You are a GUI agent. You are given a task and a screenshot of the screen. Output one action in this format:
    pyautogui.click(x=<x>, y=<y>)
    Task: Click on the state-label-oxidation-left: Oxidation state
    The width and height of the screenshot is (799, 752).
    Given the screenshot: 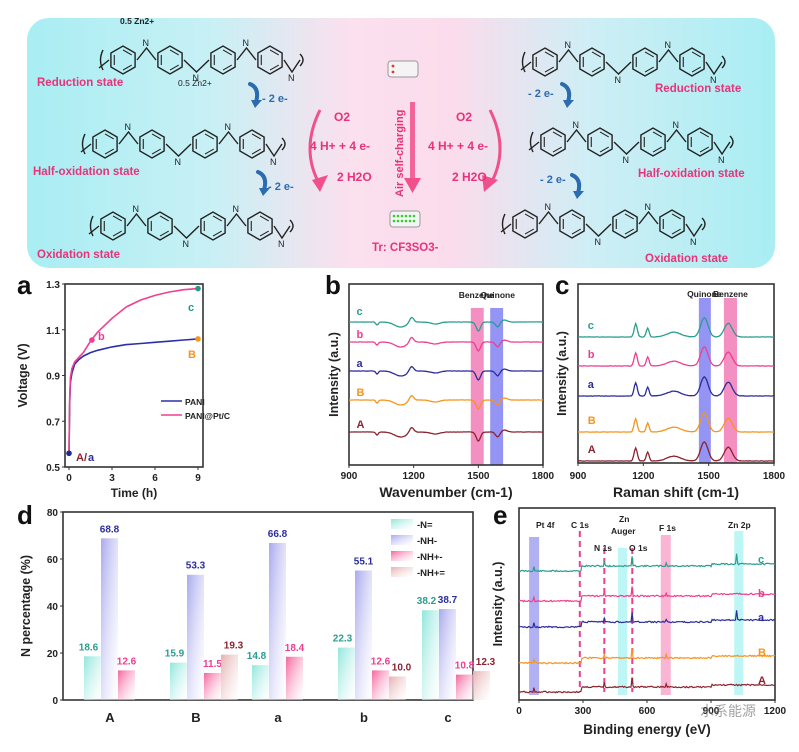 What is the action you would take?
    pyautogui.click(x=78, y=255)
    